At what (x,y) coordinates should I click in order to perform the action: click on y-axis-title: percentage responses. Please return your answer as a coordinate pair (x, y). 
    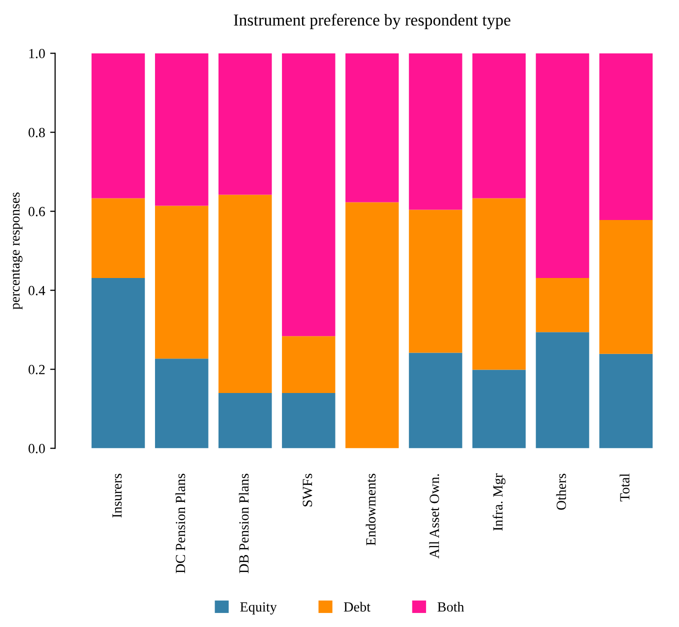
    Looking at the image, I should click on (17, 251).